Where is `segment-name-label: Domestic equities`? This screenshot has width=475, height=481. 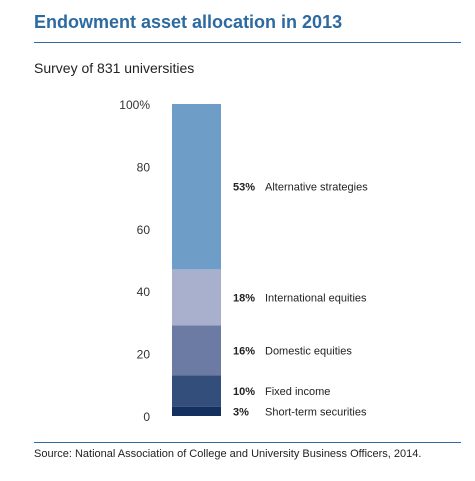 segment-name-label: Domestic equities is located at coordinates (308, 351).